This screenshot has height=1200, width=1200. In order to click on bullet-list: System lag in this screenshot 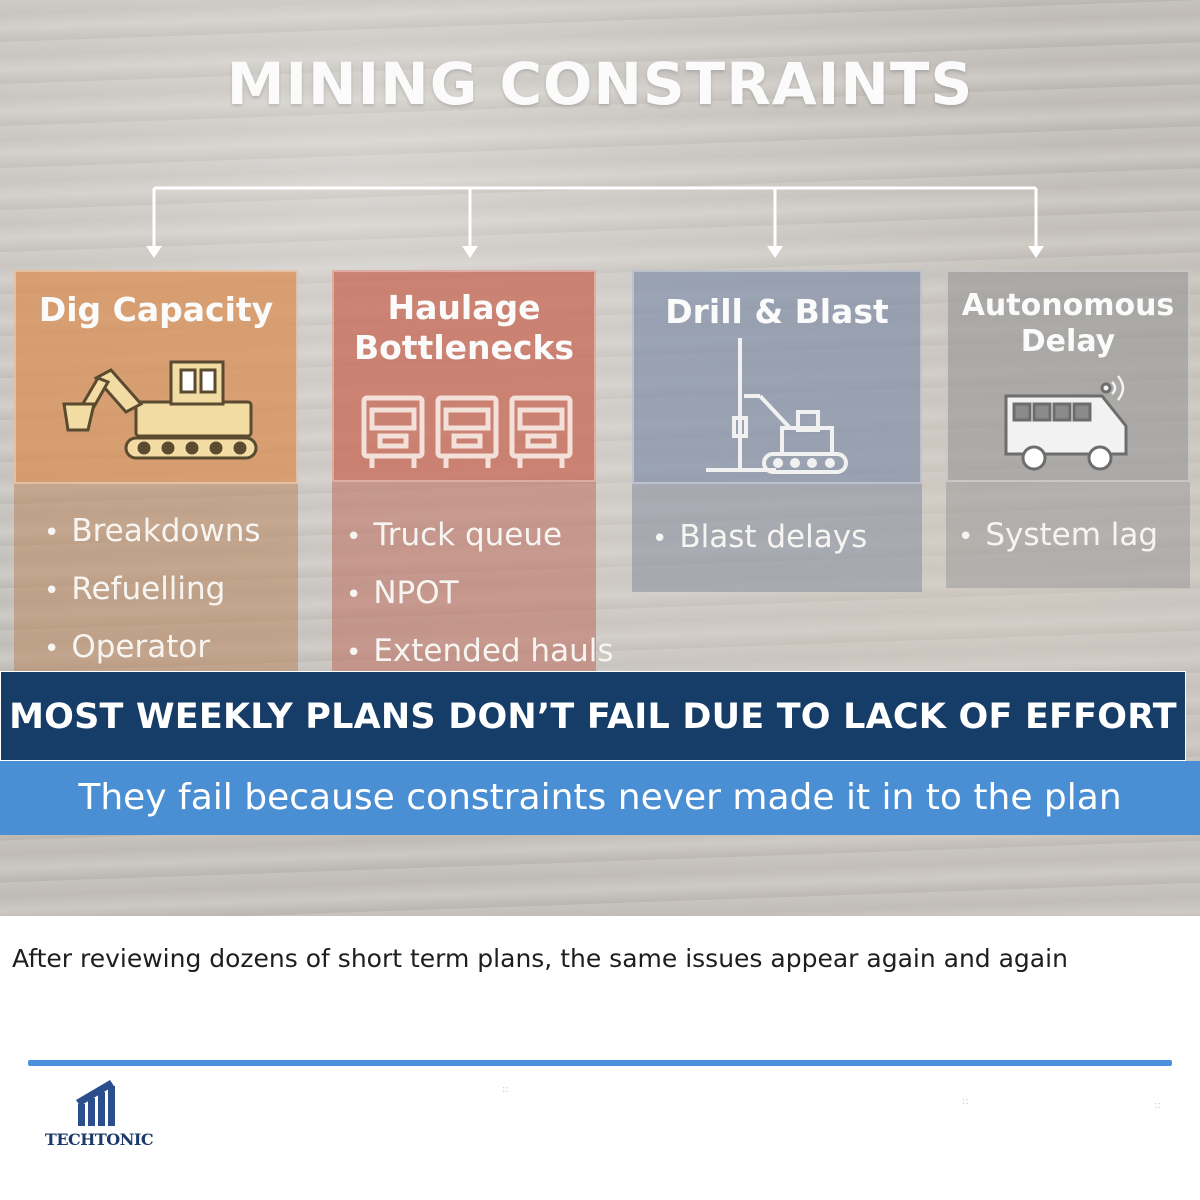, I will do `click(1058, 535)`.